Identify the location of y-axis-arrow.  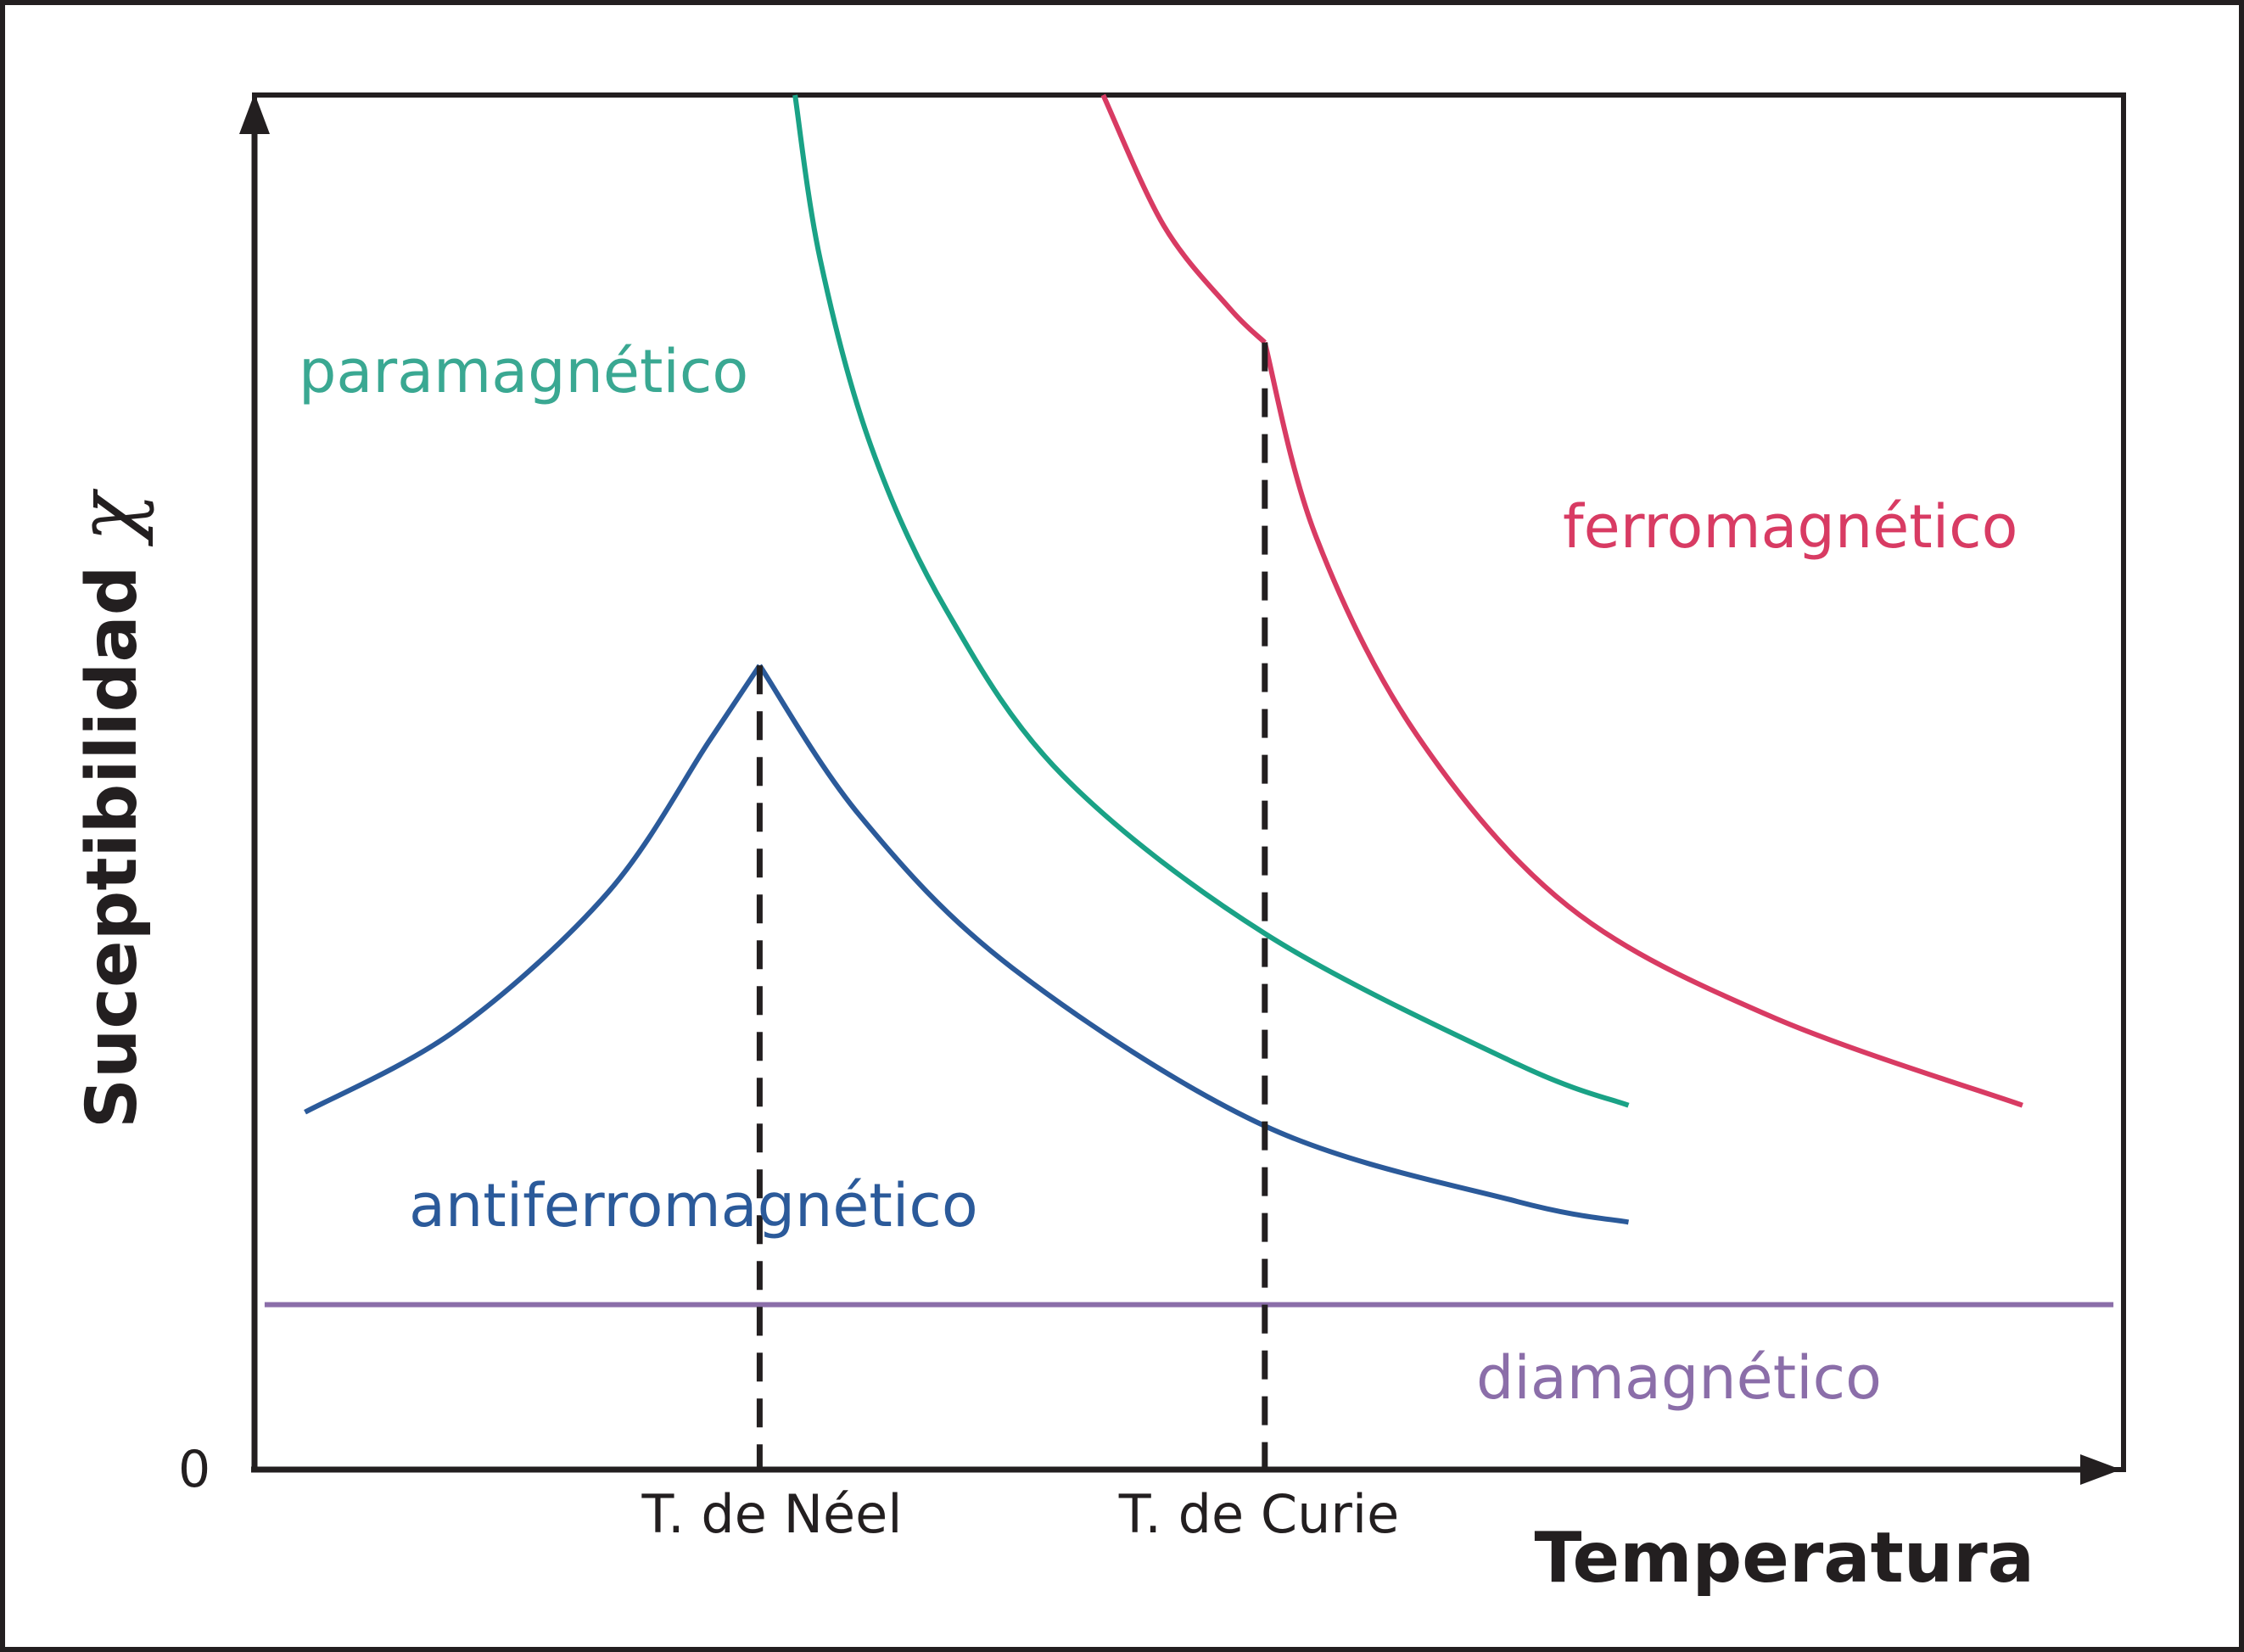
(255, 113).